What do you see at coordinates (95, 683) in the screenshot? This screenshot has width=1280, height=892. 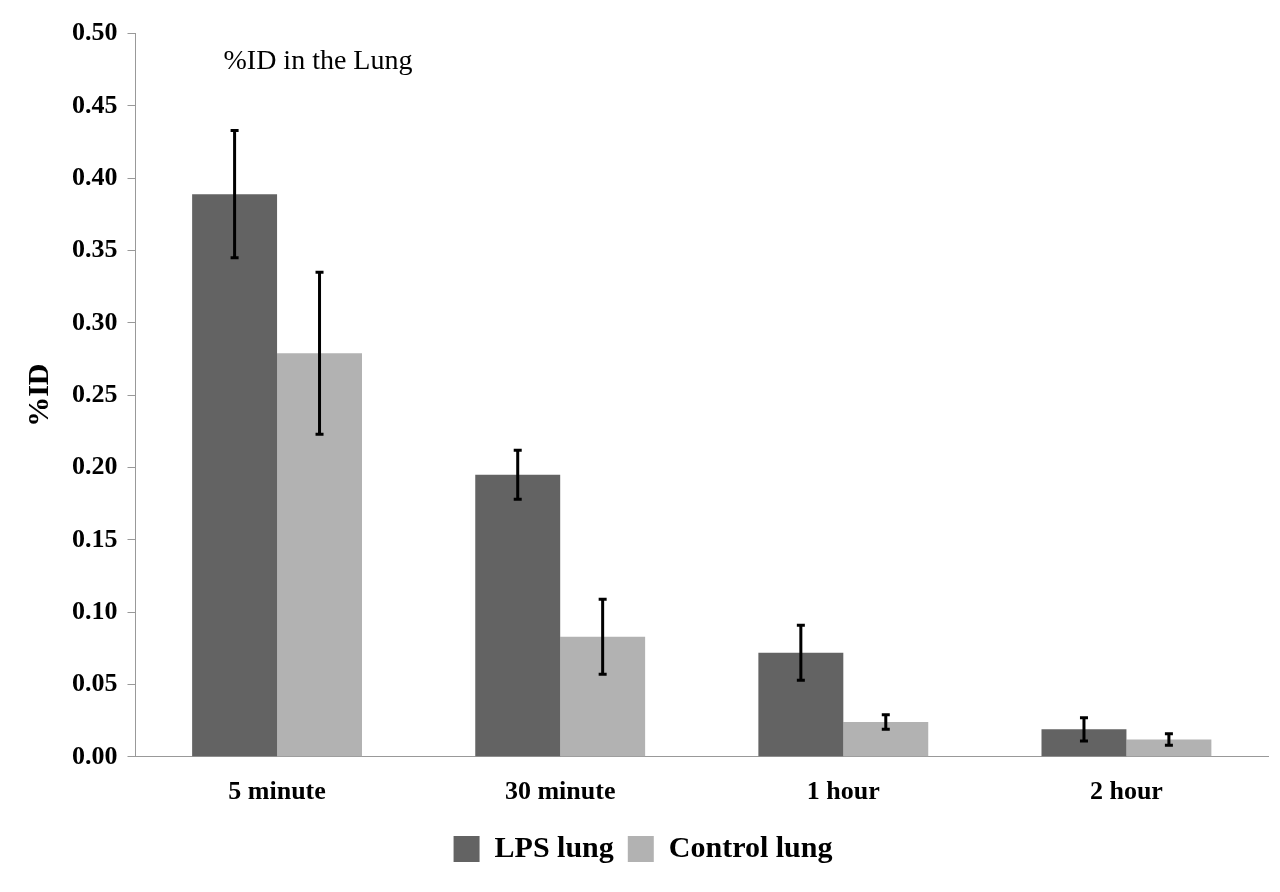 I see `y-tick-label: 0.05` at bounding box center [95, 683].